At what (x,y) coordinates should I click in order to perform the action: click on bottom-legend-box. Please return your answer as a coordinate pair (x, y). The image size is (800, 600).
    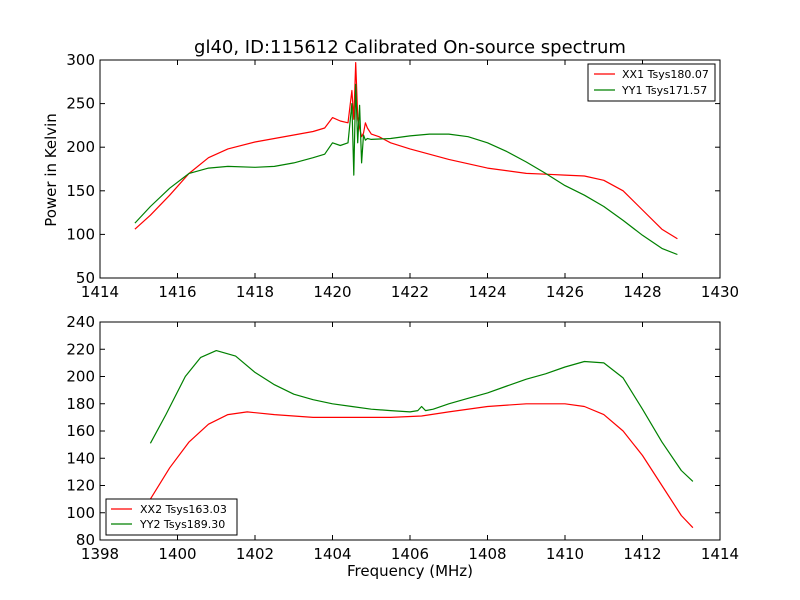
    Looking at the image, I should click on (171, 517).